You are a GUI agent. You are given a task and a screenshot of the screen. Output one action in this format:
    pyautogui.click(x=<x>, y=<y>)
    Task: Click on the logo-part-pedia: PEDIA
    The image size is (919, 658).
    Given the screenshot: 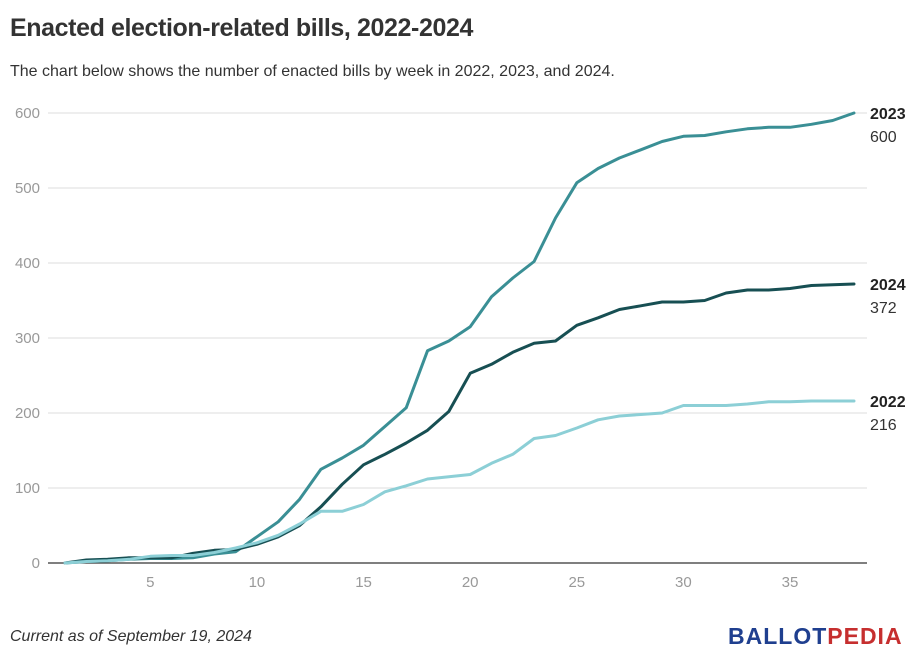 What is the action you would take?
    pyautogui.click(x=865, y=636)
    